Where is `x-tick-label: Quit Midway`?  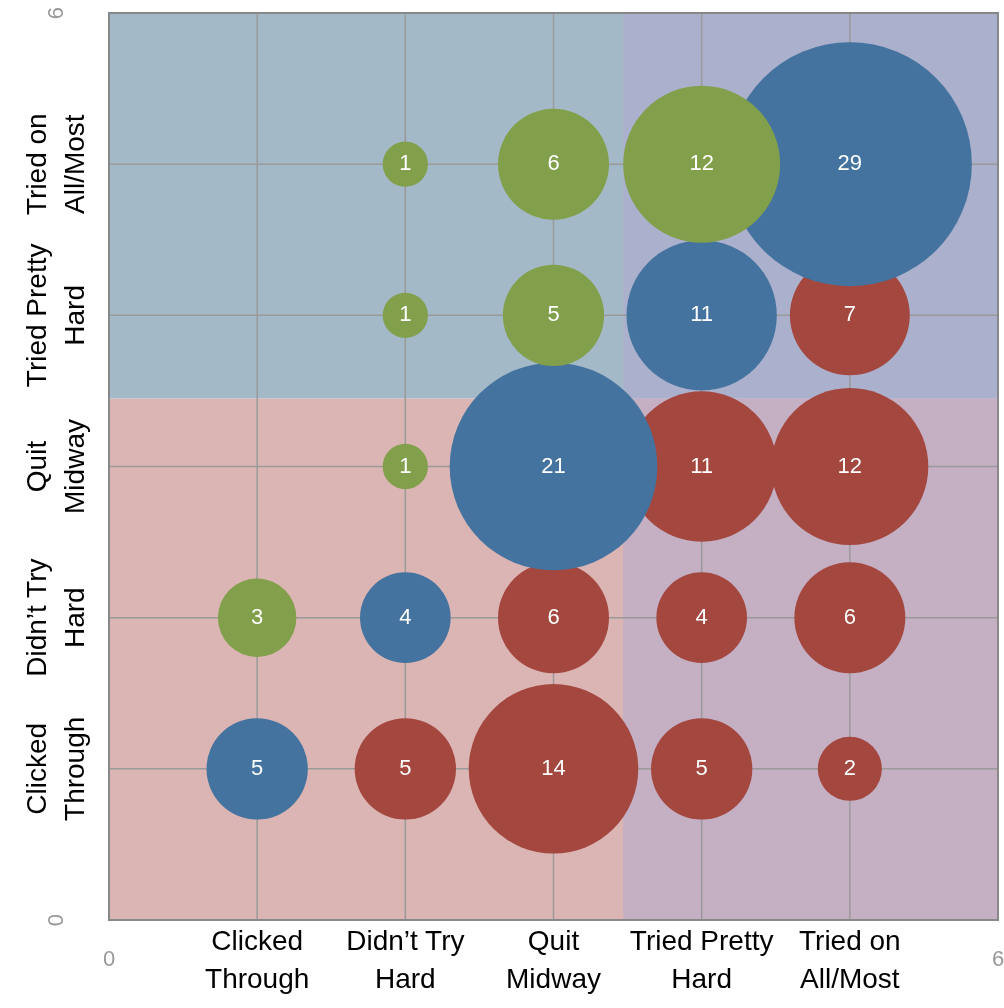 x-tick-label: Quit Midway is located at coordinates (553, 959).